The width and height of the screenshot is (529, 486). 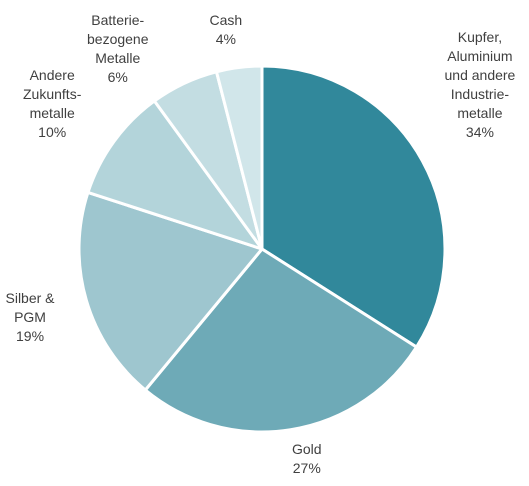 I want to click on slice-label-andere: Andere Zukunfts-metalle 10%, so click(x=52, y=104).